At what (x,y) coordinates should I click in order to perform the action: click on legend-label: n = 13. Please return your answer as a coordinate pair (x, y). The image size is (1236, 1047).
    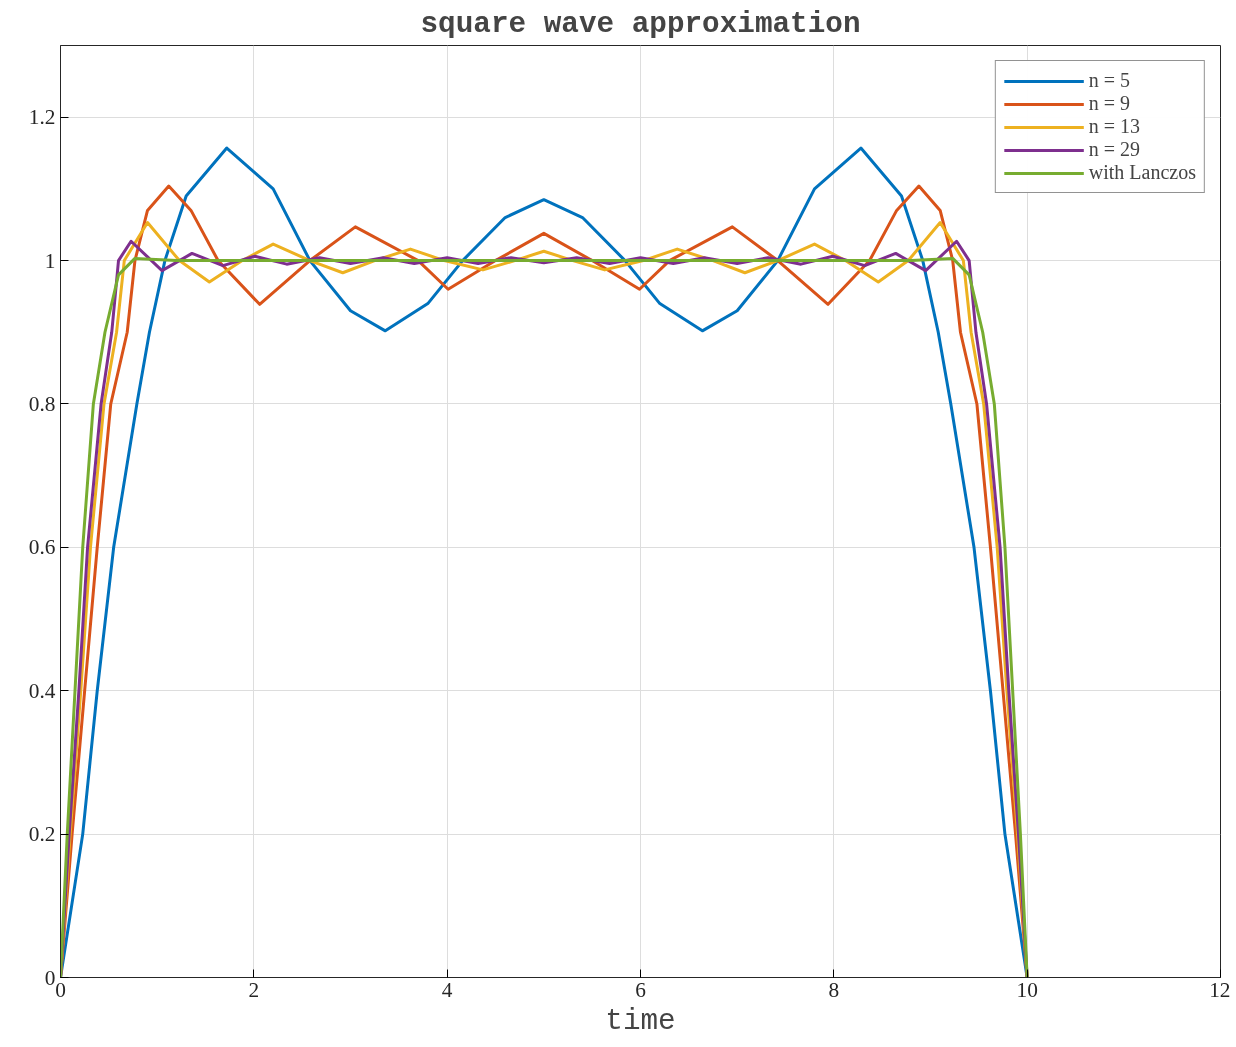
    Looking at the image, I should click on (1114, 126).